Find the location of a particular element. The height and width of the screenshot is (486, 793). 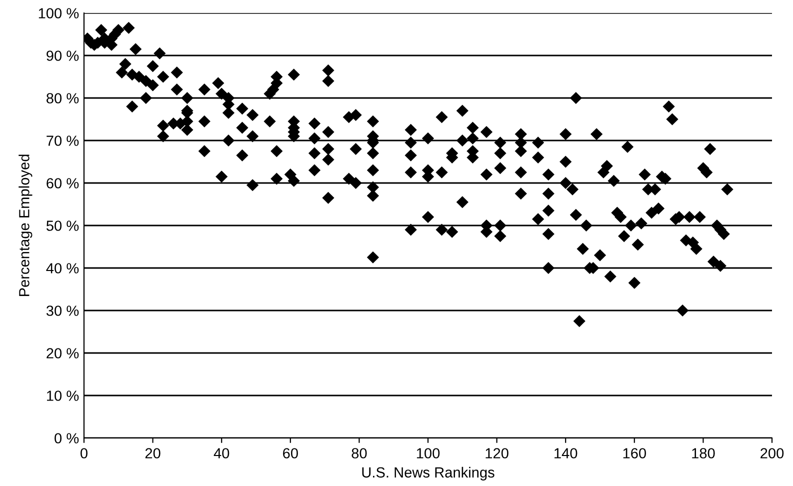

y-tick-label: 20 % is located at coordinates (62, 353).